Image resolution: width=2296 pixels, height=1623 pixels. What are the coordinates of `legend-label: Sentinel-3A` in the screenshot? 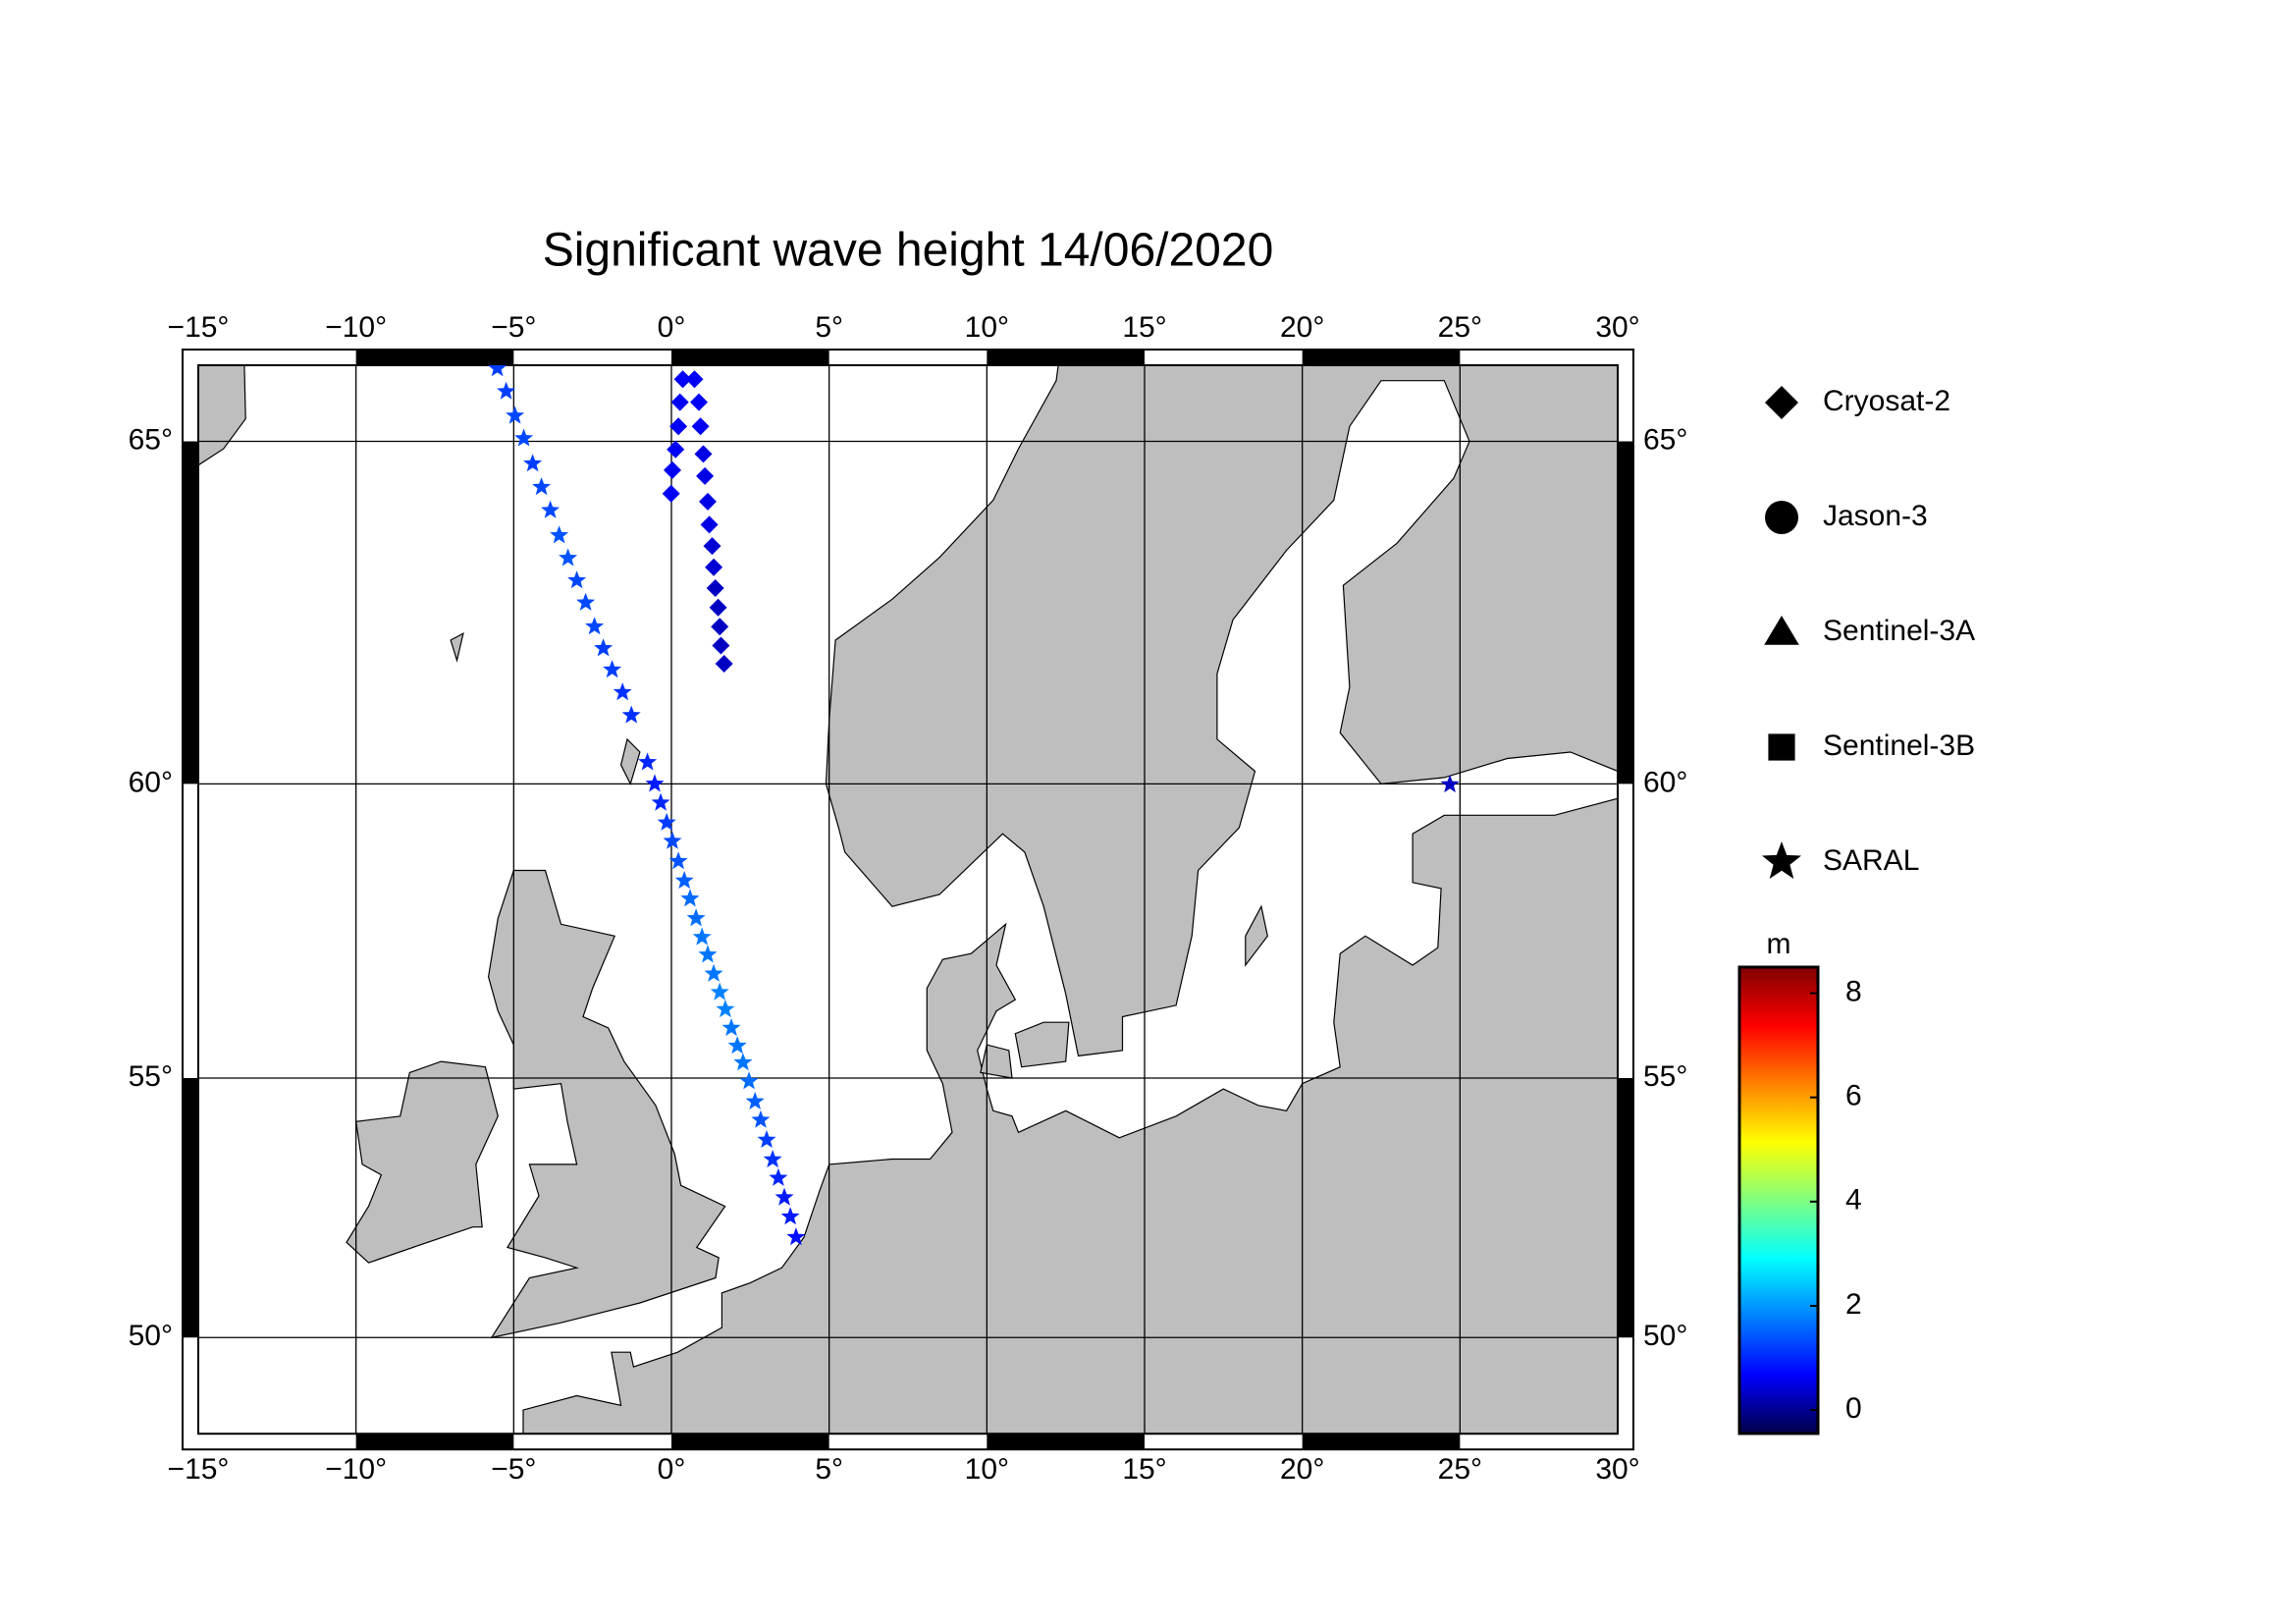 It's located at (1899, 631).